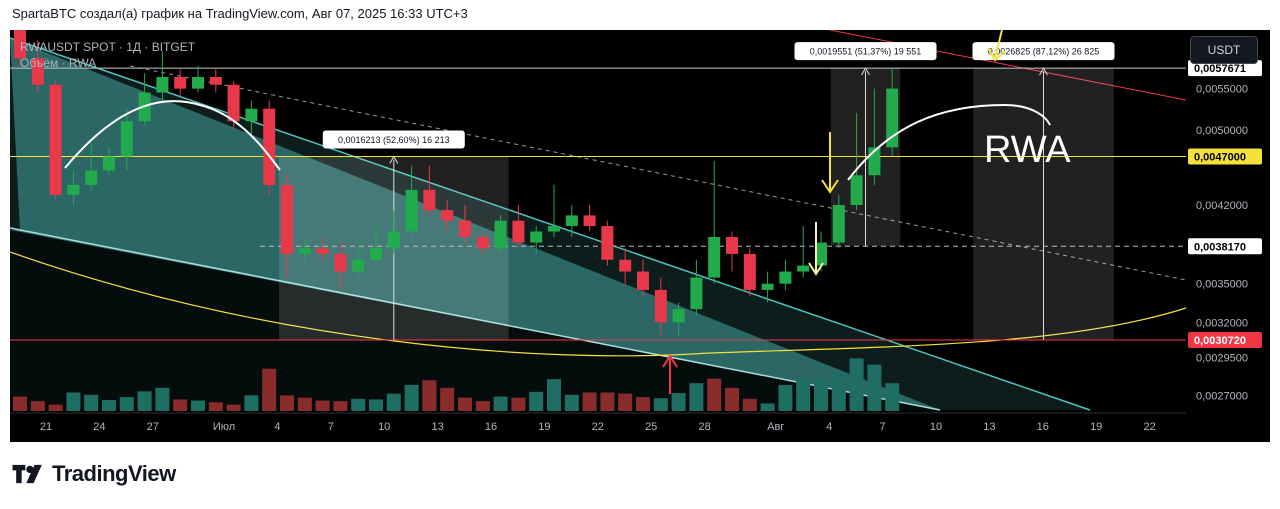  I want to click on time-axis-bg, so click(640, 427).